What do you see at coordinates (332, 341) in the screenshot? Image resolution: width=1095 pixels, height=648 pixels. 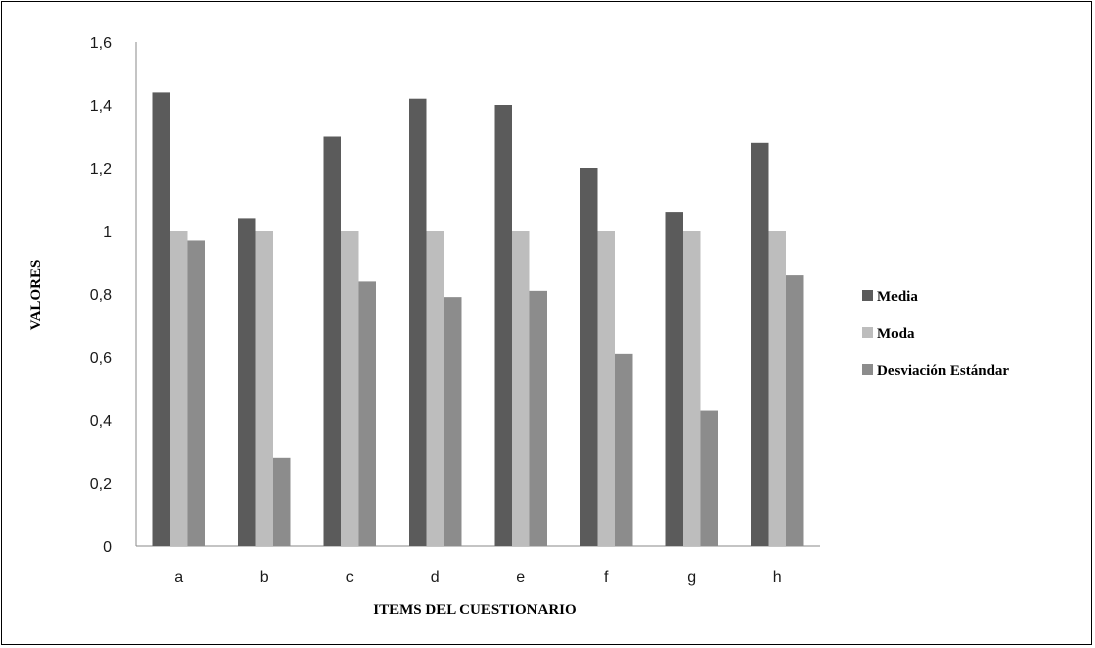 I see `bar-media-c` at bounding box center [332, 341].